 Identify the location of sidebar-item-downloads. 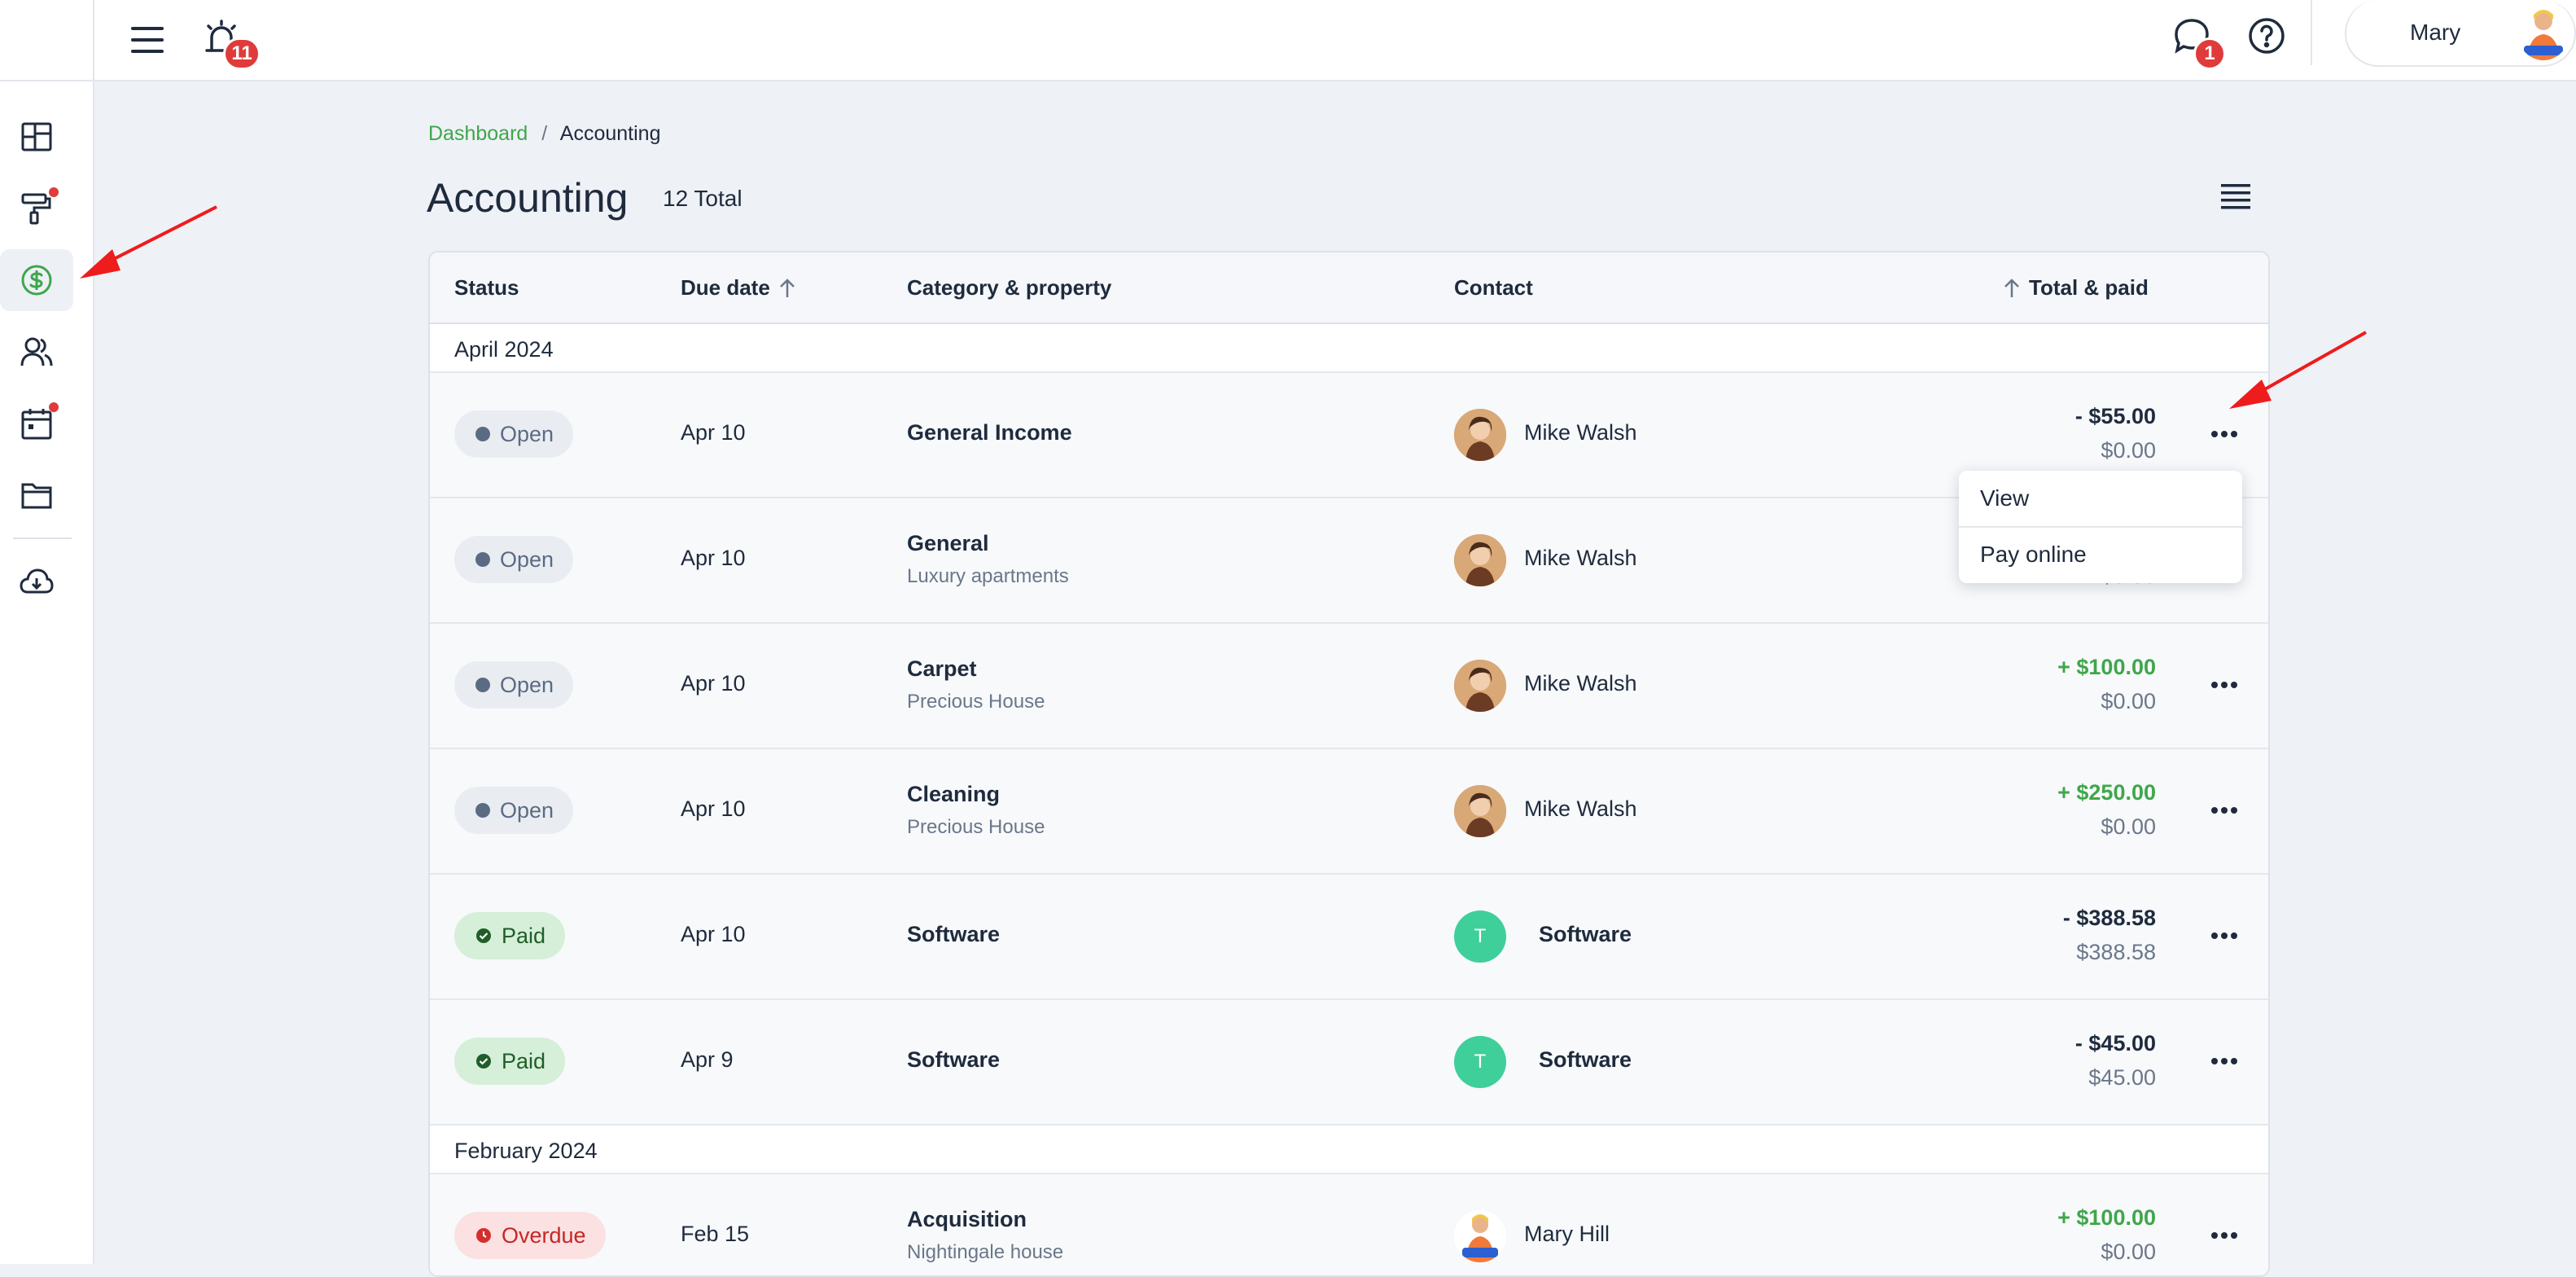
(36, 582).